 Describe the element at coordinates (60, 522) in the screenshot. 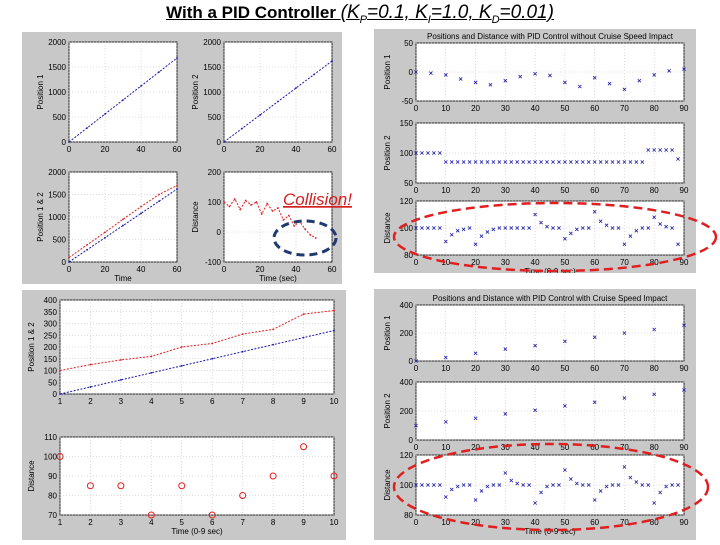

I see `bl-distance-xtick-label: 1` at that location.